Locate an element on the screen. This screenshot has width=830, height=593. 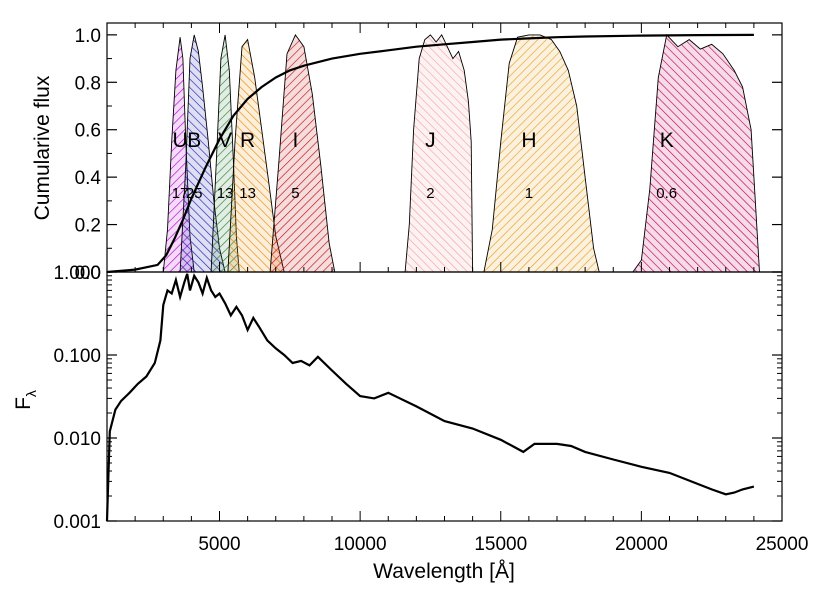
top-y-tick-label: 0.0 is located at coordinates (88, 273).